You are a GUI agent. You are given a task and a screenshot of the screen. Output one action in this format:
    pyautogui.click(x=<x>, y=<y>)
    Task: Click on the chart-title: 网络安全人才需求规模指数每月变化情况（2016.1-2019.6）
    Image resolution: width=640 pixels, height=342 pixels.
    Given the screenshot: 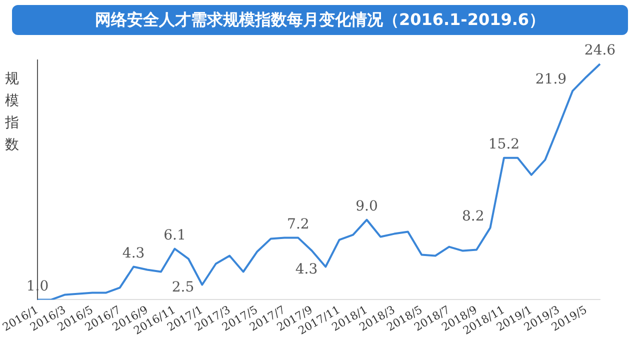 What is the action you would take?
    pyautogui.click(x=320, y=20)
    